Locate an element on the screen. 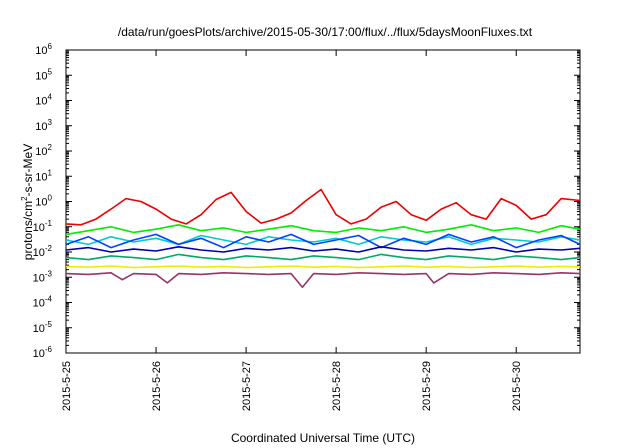 Image resolution: width=640 pixels, height=448 pixels. y-axis-title-before: protons/cm is located at coordinates (28, 230).